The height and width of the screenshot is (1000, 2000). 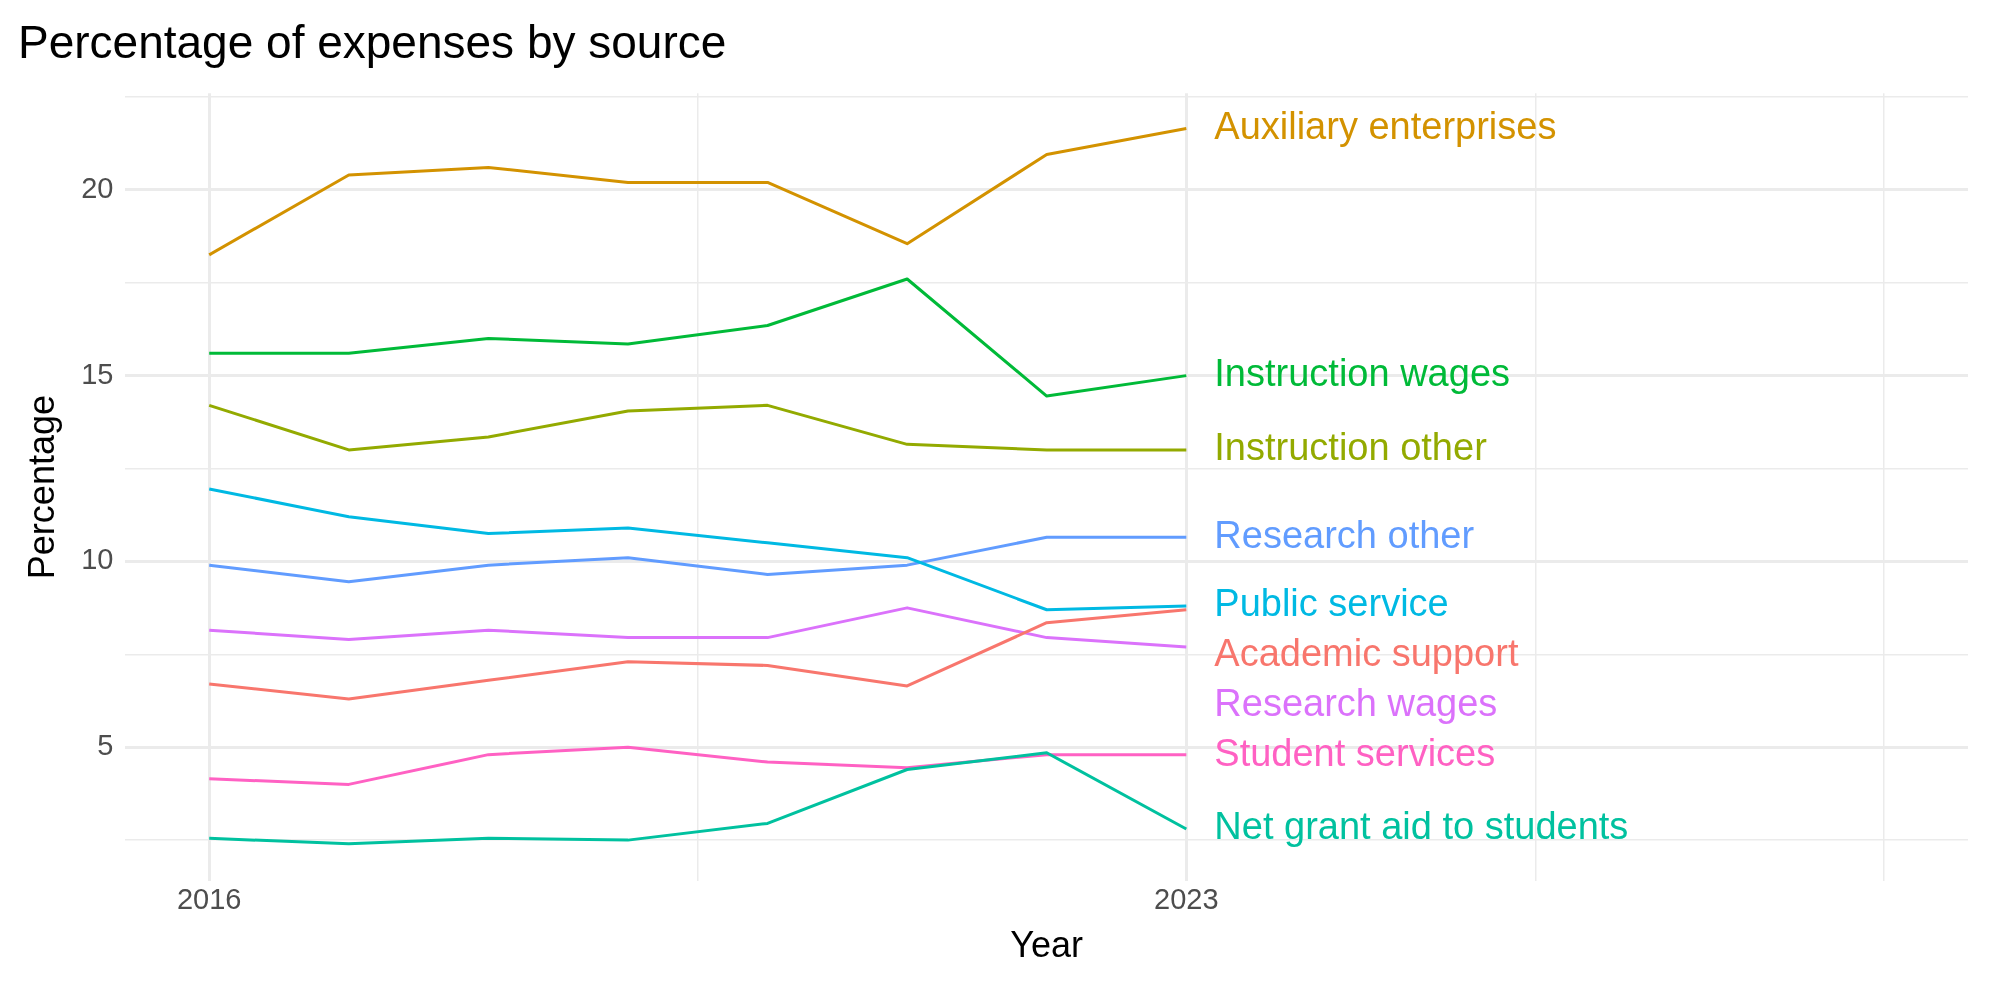 I want to click on chart-title: Percentage of expenses by source, so click(x=372, y=42).